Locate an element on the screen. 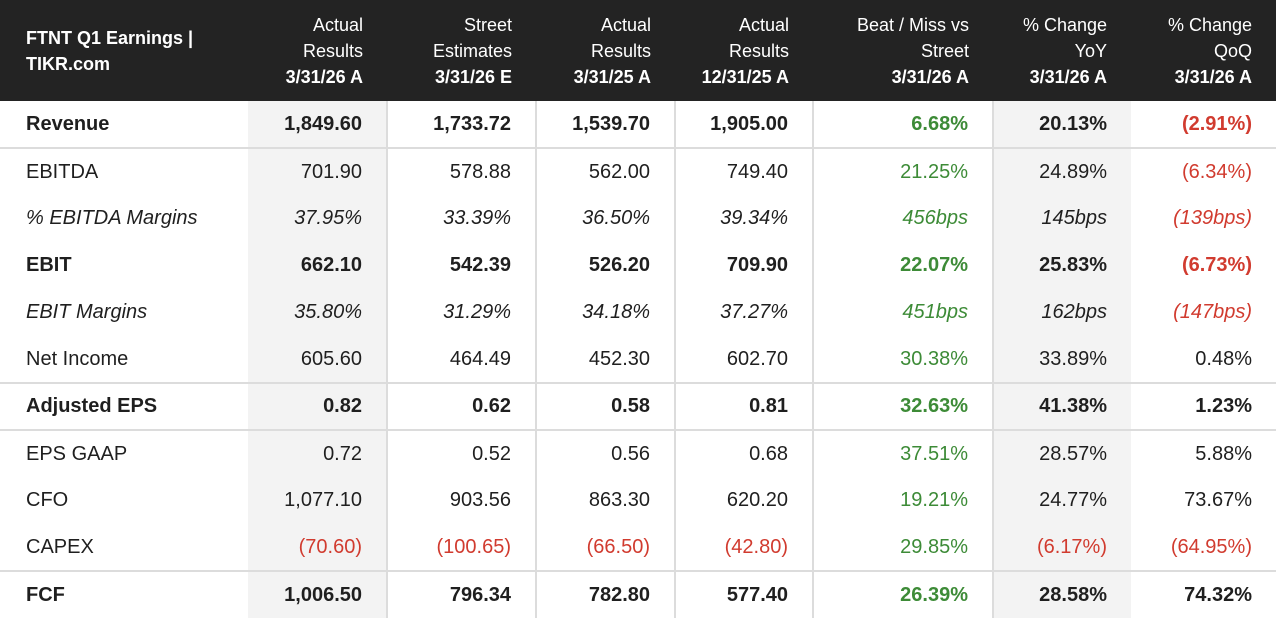  cell-beat-miss: 19.21% is located at coordinates (903, 500).